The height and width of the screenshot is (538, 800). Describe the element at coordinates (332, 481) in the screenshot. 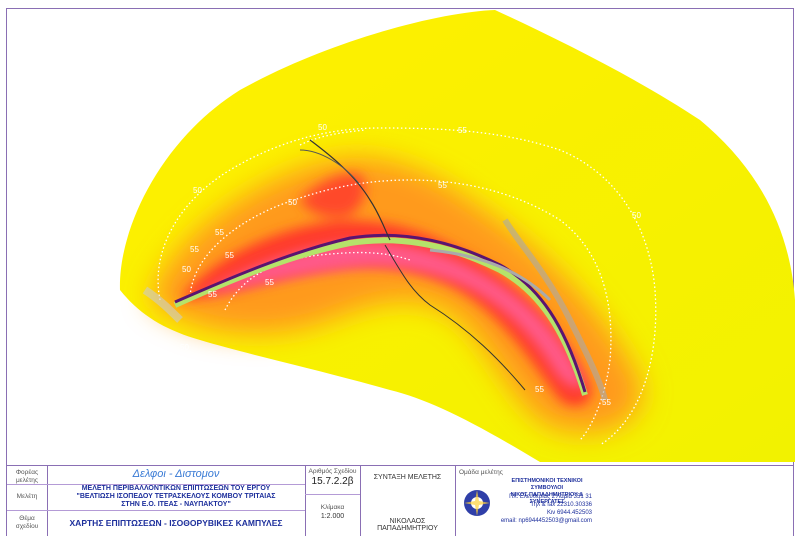

I see `drawing-no: 15.7.2.2β` at that location.